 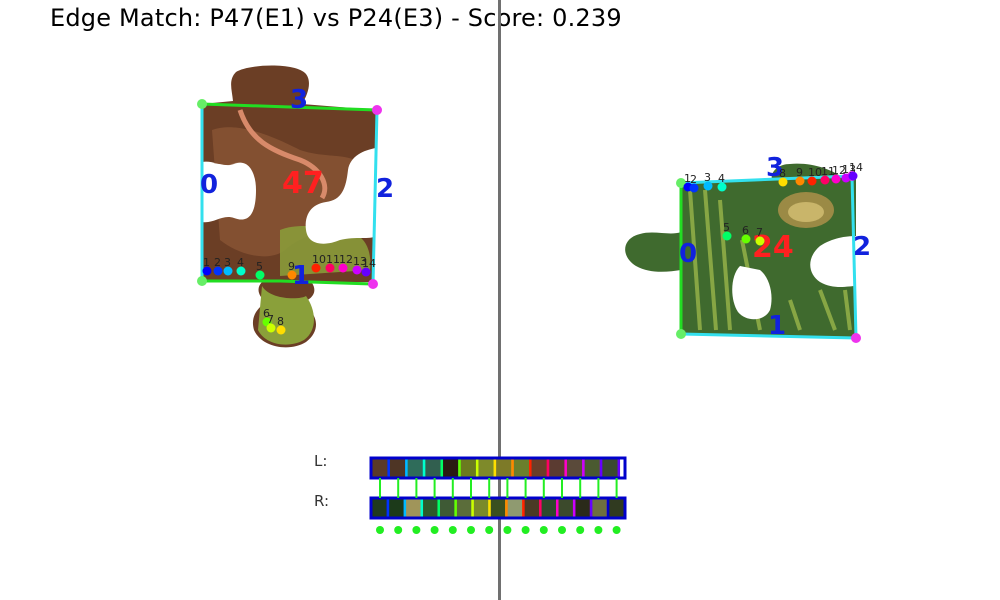 I want to click on left-corner-label-3: 3, so click(x=299, y=100).